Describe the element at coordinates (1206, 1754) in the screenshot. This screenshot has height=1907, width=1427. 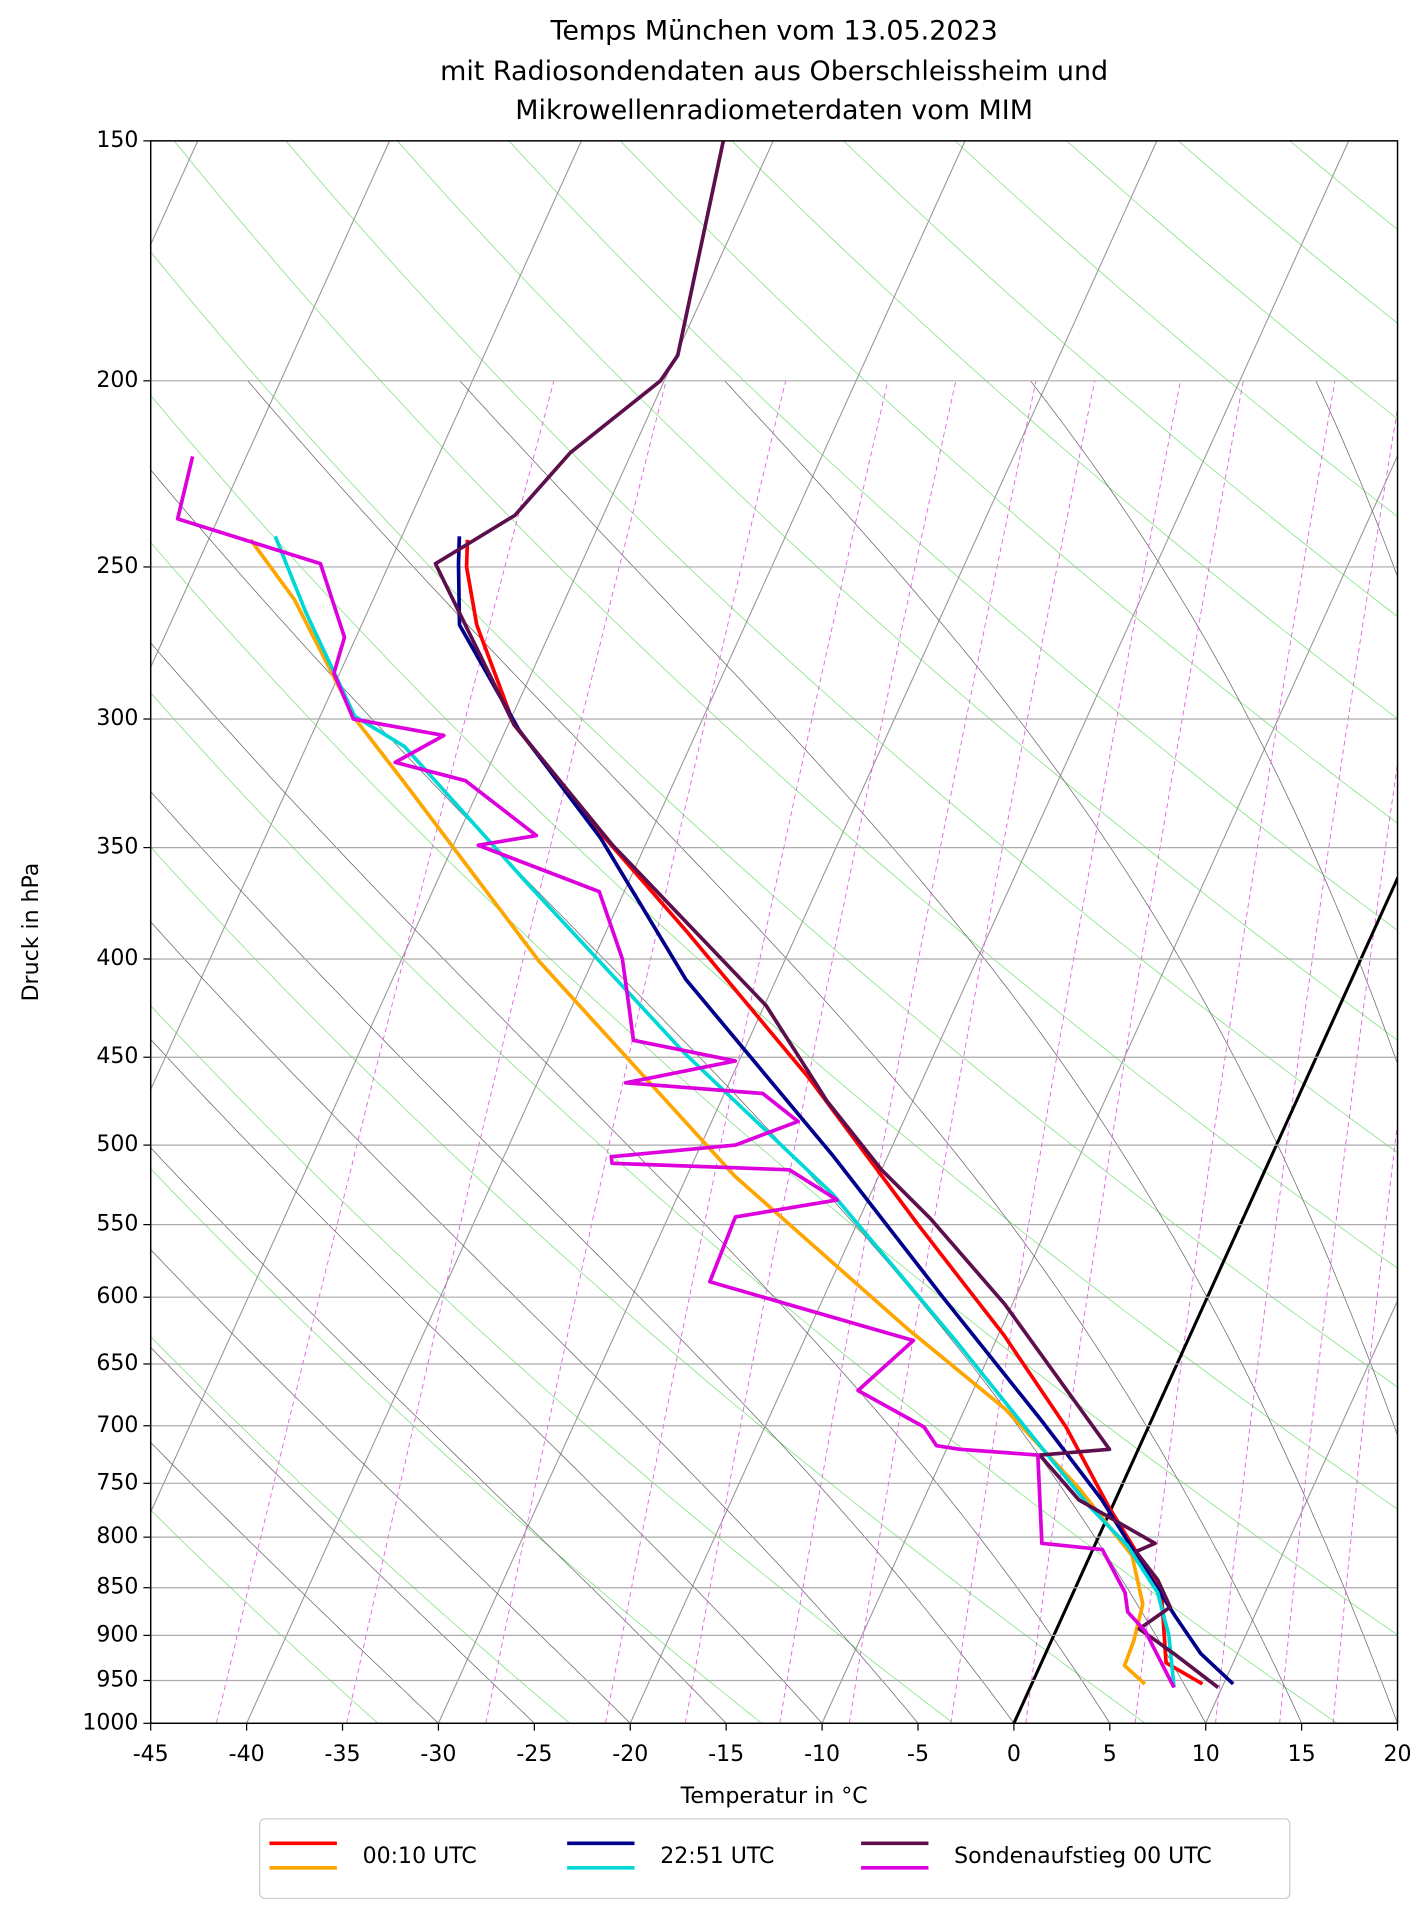
I see `x-tick-label: 10` at that location.